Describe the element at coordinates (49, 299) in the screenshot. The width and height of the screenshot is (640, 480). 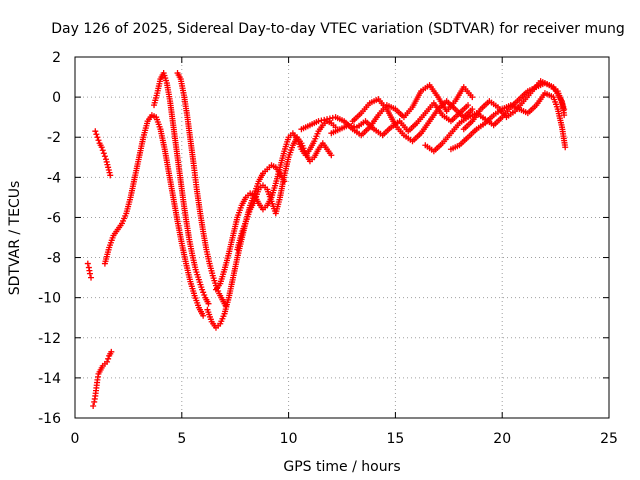
I see `y-tick-label: -10` at that location.